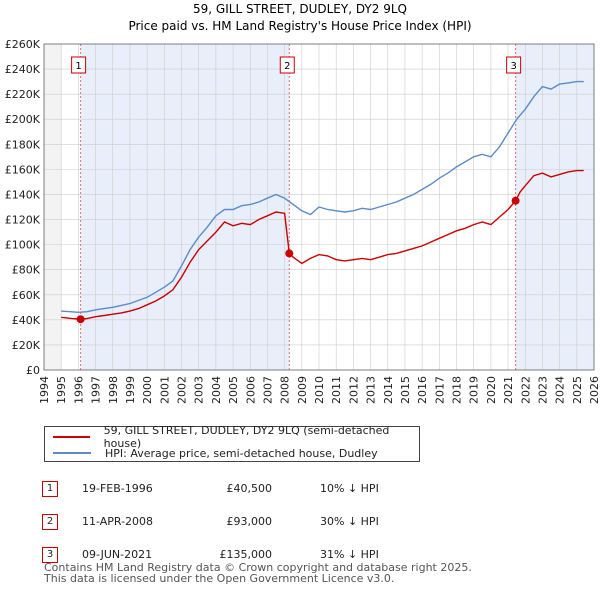 This screenshot has width=600, height=590. What do you see at coordinates (349, 521) in the screenshot?
I see `transaction-hpi: 30% ↓ HPI` at bounding box center [349, 521].